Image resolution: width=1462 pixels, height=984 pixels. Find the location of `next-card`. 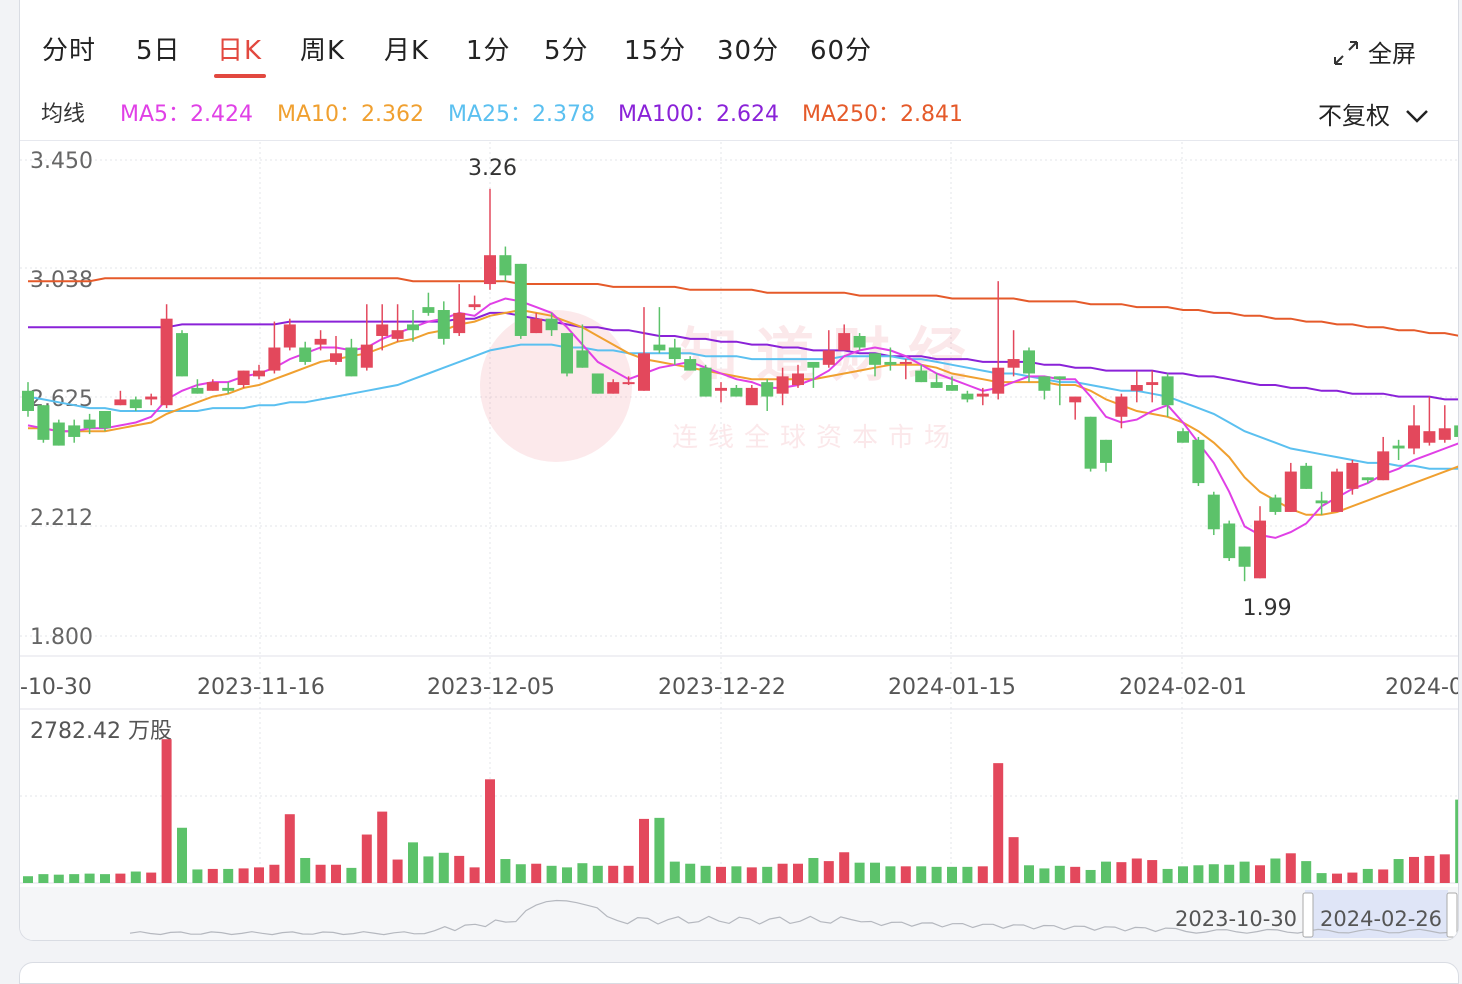

next-card is located at coordinates (739, 973).